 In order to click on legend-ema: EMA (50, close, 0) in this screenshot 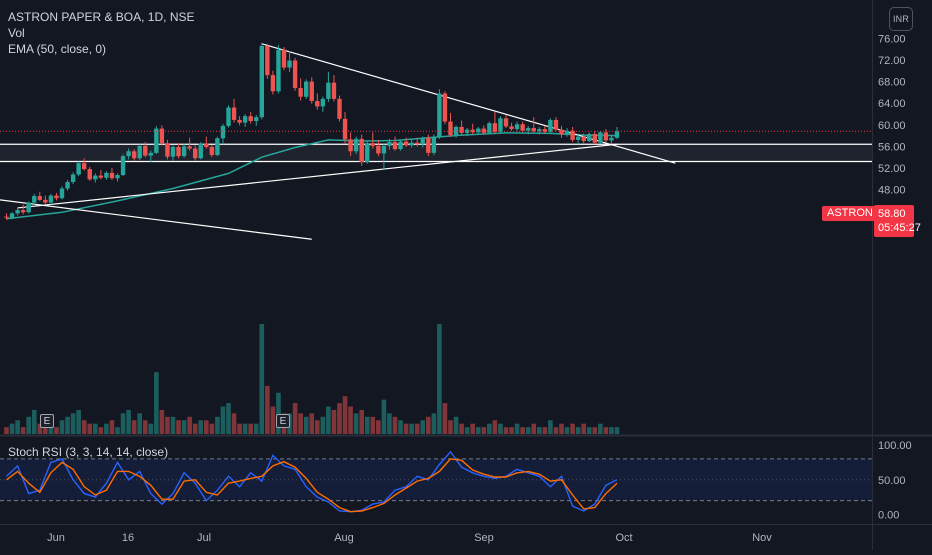, I will do `click(57, 49)`.